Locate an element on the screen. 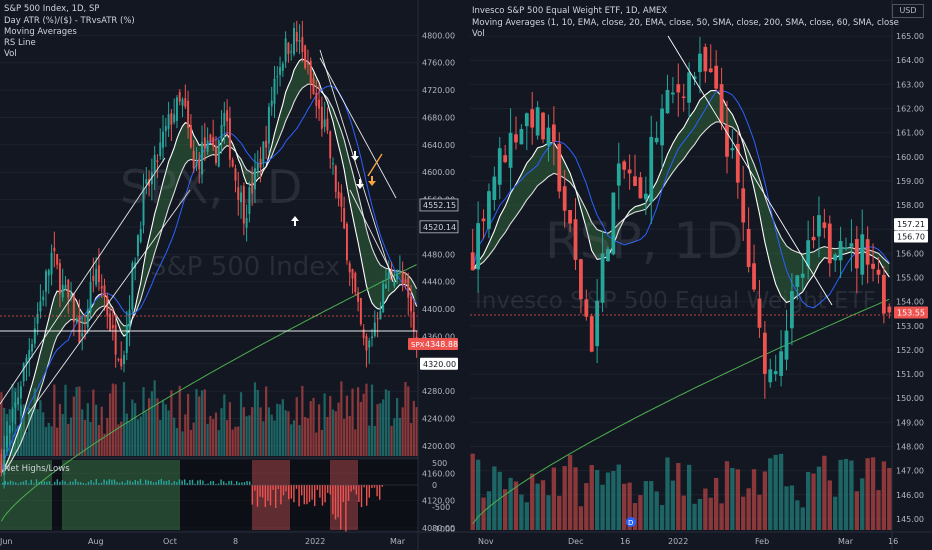 The width and height of the screenshot is (932, 550). dividend-marker-label: D is located at coordinates (630, 523).